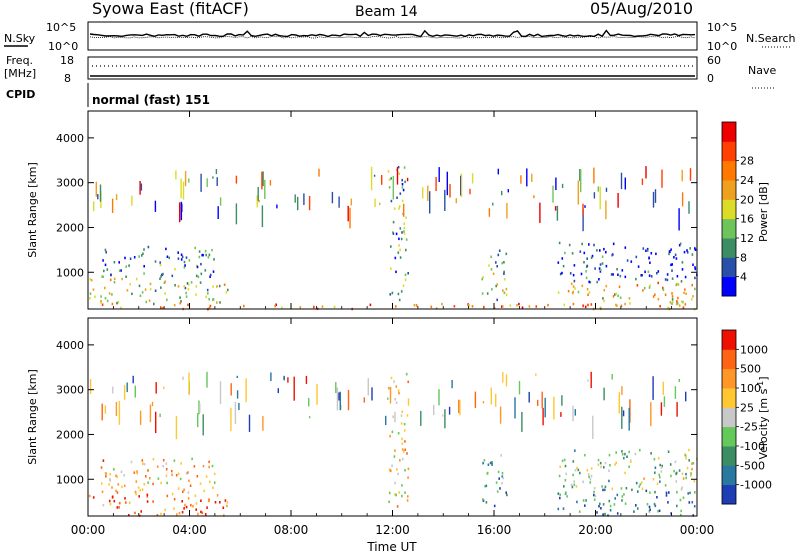  I want to click on y-tick-label: 2000, so click(70, 227).